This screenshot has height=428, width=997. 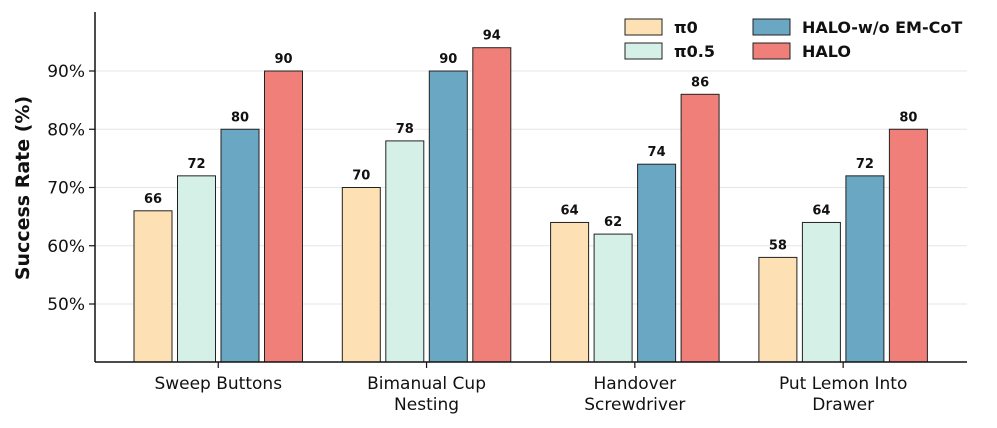 What do you see at coordinates (405, 129) in the screenshot?
I see `bar-value-label: 78` at bounding box center [405, 129].